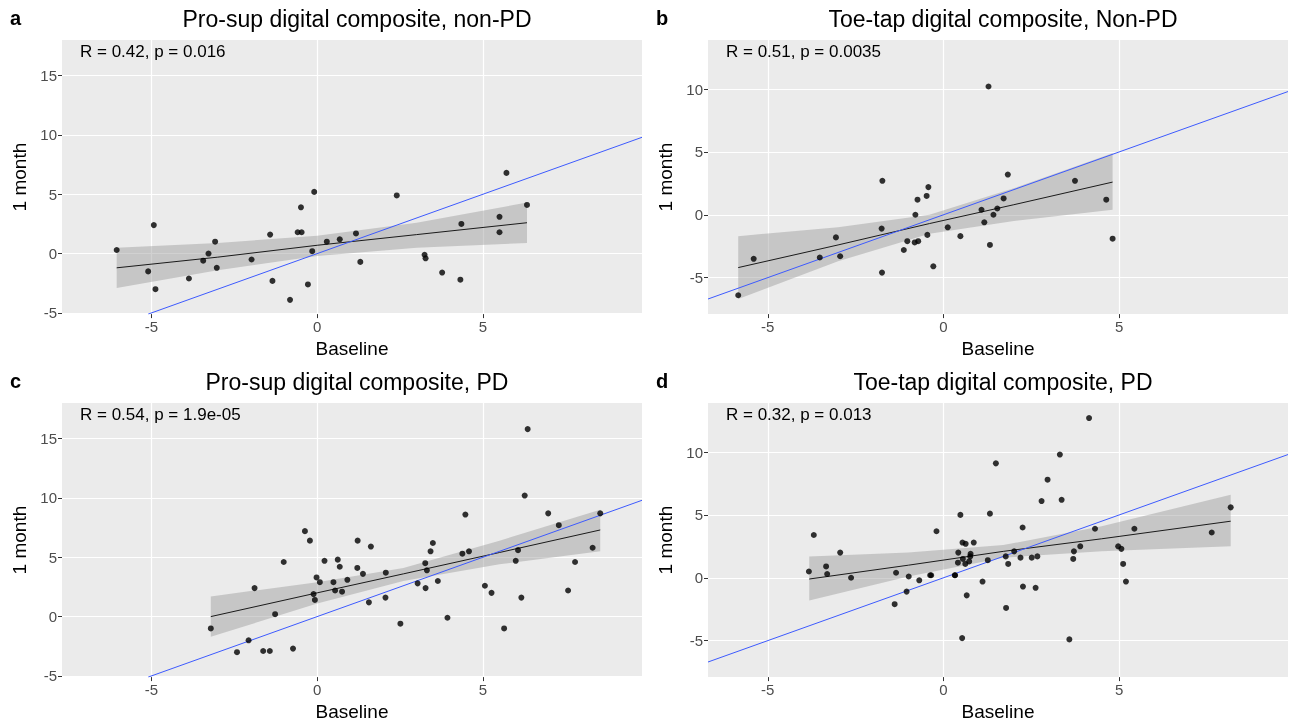 The height and width of the screenshot is (727, 1292). I want to click on annotation: R = 0.42, p = 0.016, so click(153, 51).